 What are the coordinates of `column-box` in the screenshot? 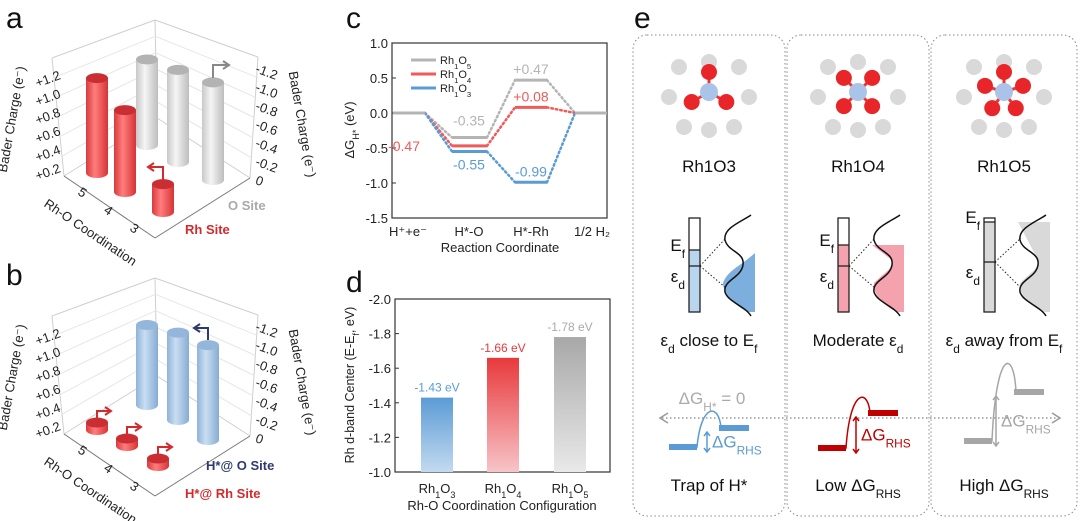 It's located at (858, 275).